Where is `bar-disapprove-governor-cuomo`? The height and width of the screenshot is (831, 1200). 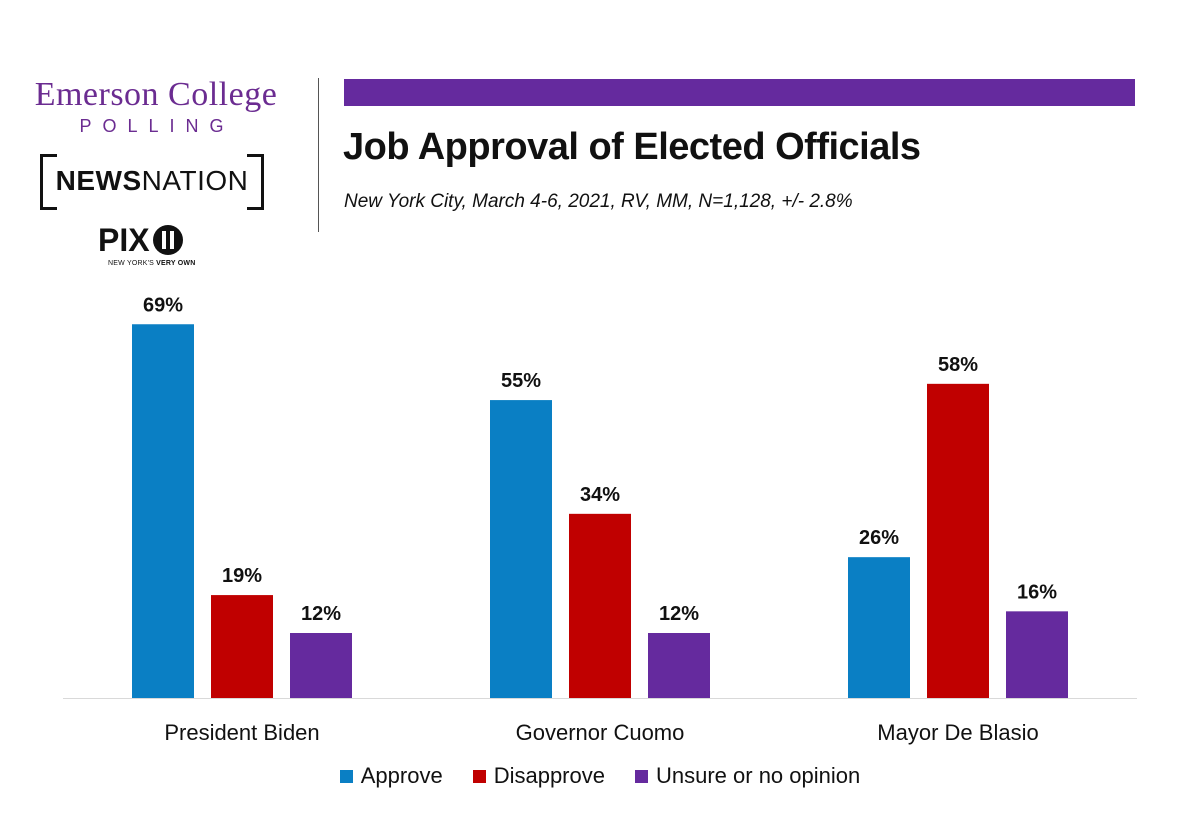 bar-disapprove-governor-cuomo is located at coordinates (600, 605).